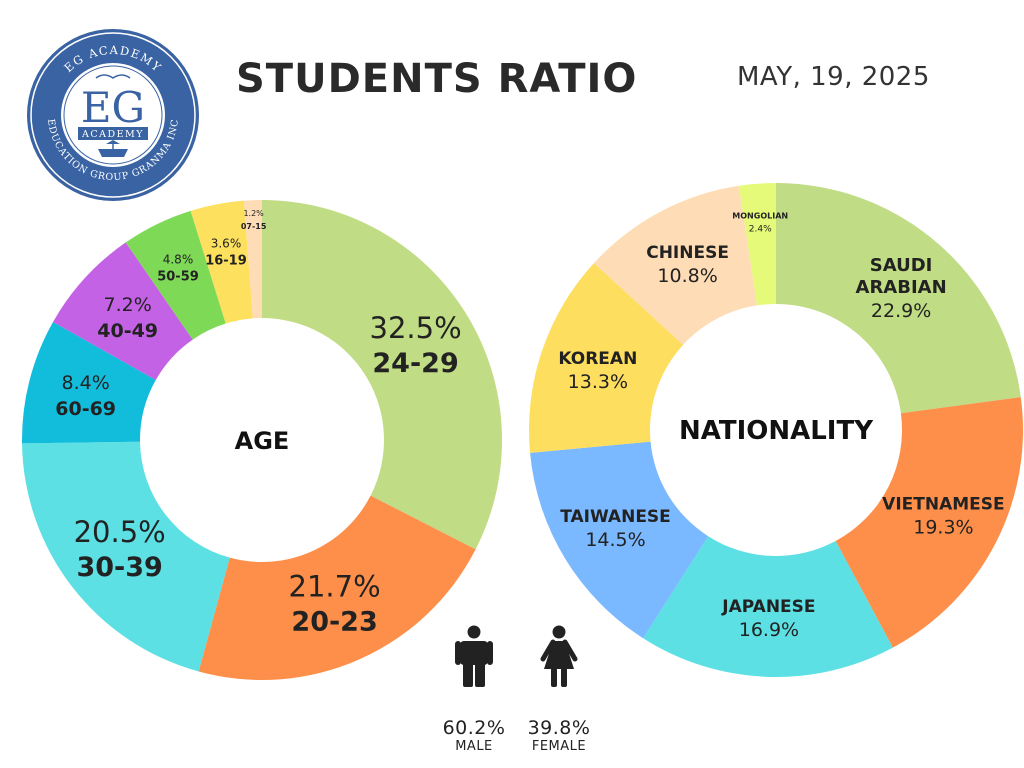 This screenshot has height=768, width=1024. I want to click on center-label: NATIONALITY, so click(776, 431).